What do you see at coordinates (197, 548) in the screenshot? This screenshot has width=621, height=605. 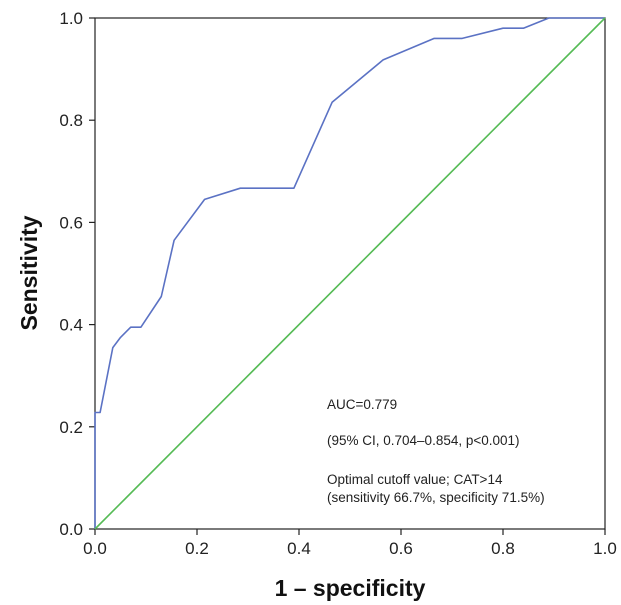 I see `x-tick-label: 0.2` at bounding box center [197, 548].